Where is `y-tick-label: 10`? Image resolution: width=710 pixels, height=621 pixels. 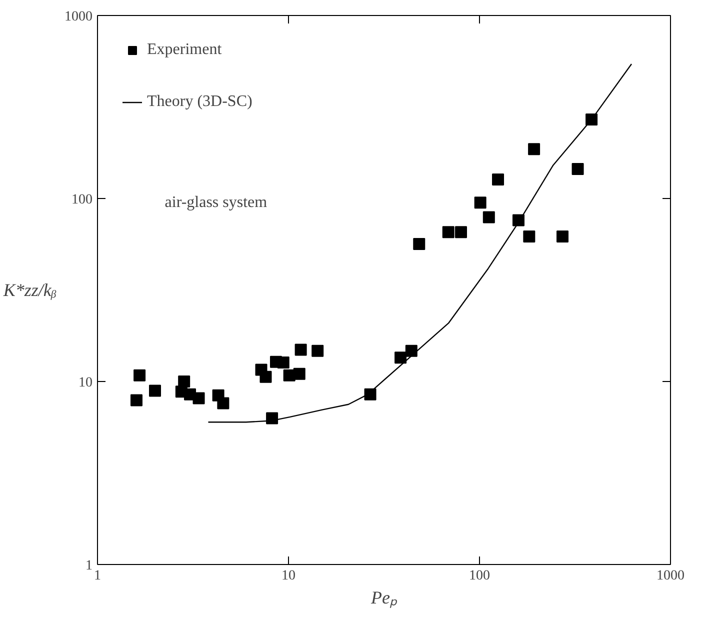 y-tick-label: 10 is located at coordinates (85, 383).